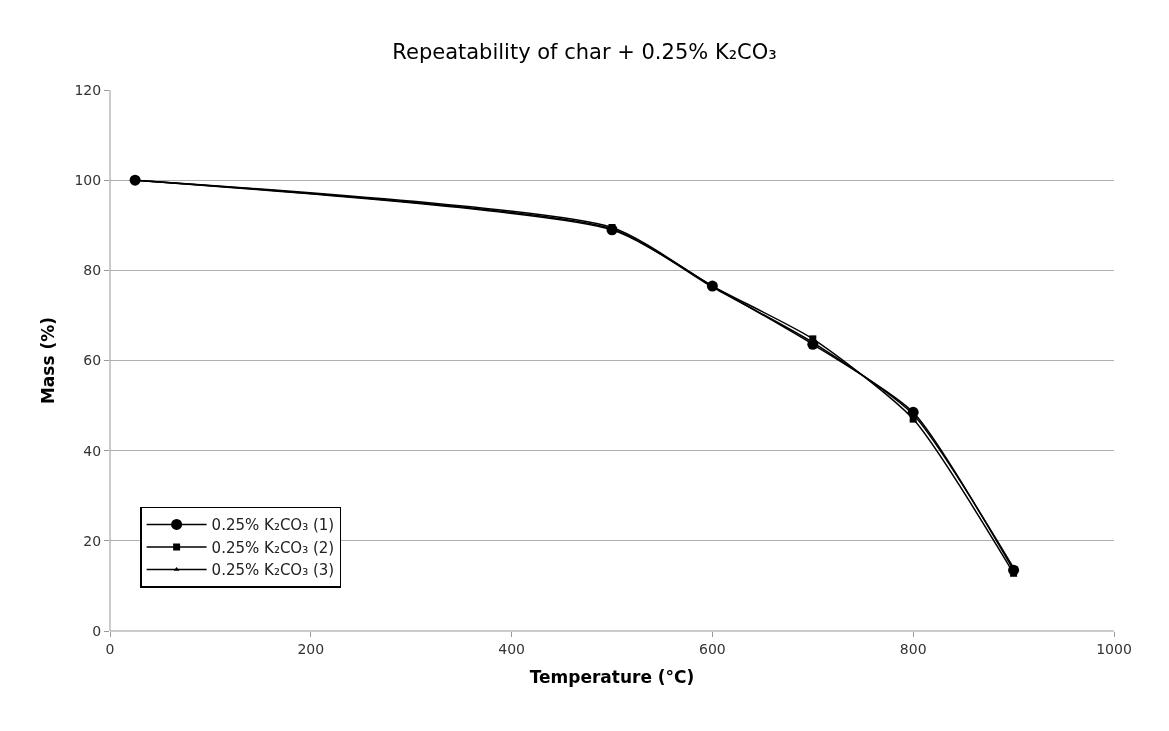 The image size is (1169, 731). Describe the element at coordinates (92, 360) in the screenshot. I see `y-tick-label: 60` at that location.